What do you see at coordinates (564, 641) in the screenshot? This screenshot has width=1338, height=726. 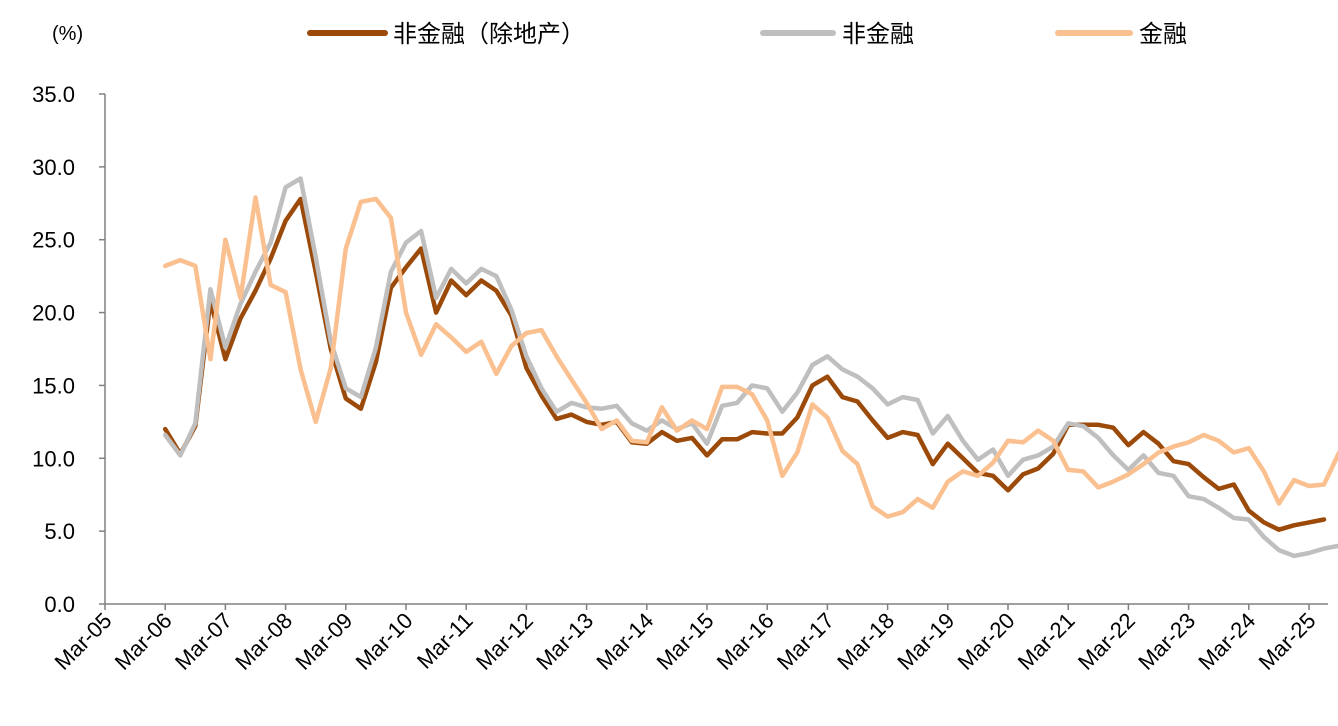 I see `x-tick-label-8: Mar-13` at bounding box center [564, 641].